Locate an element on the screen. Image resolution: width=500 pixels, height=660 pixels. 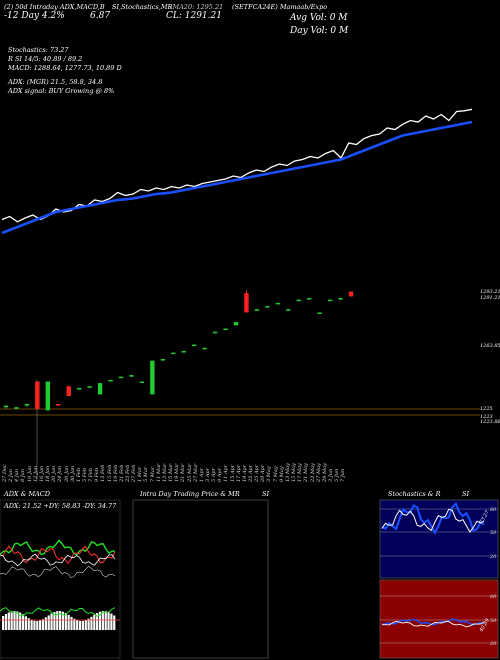
intraday-panel is located at coordinates (200, 579).